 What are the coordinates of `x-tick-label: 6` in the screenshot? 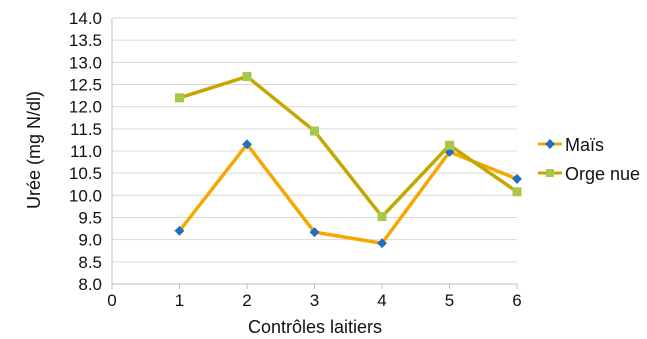 It's located at (516, 300).